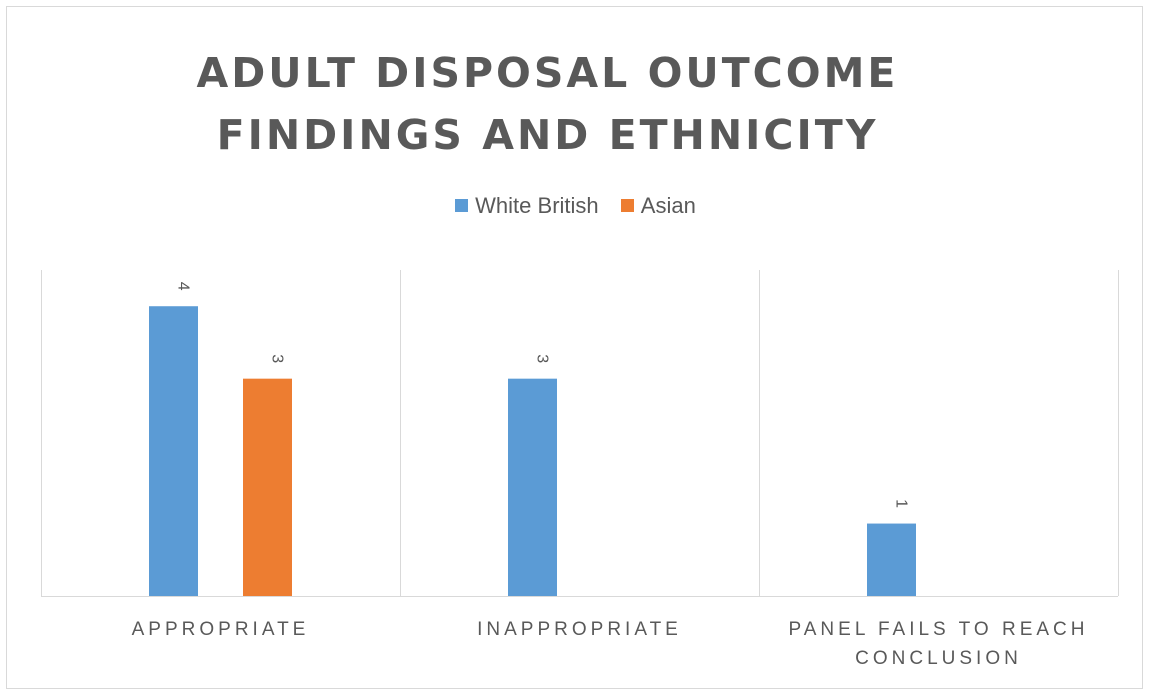 Image resolution: width=1151 pixels, height=695 pixels. I want to click on x-axis-label-line: PANEL FAILS TO REACH, so click(938, 629).